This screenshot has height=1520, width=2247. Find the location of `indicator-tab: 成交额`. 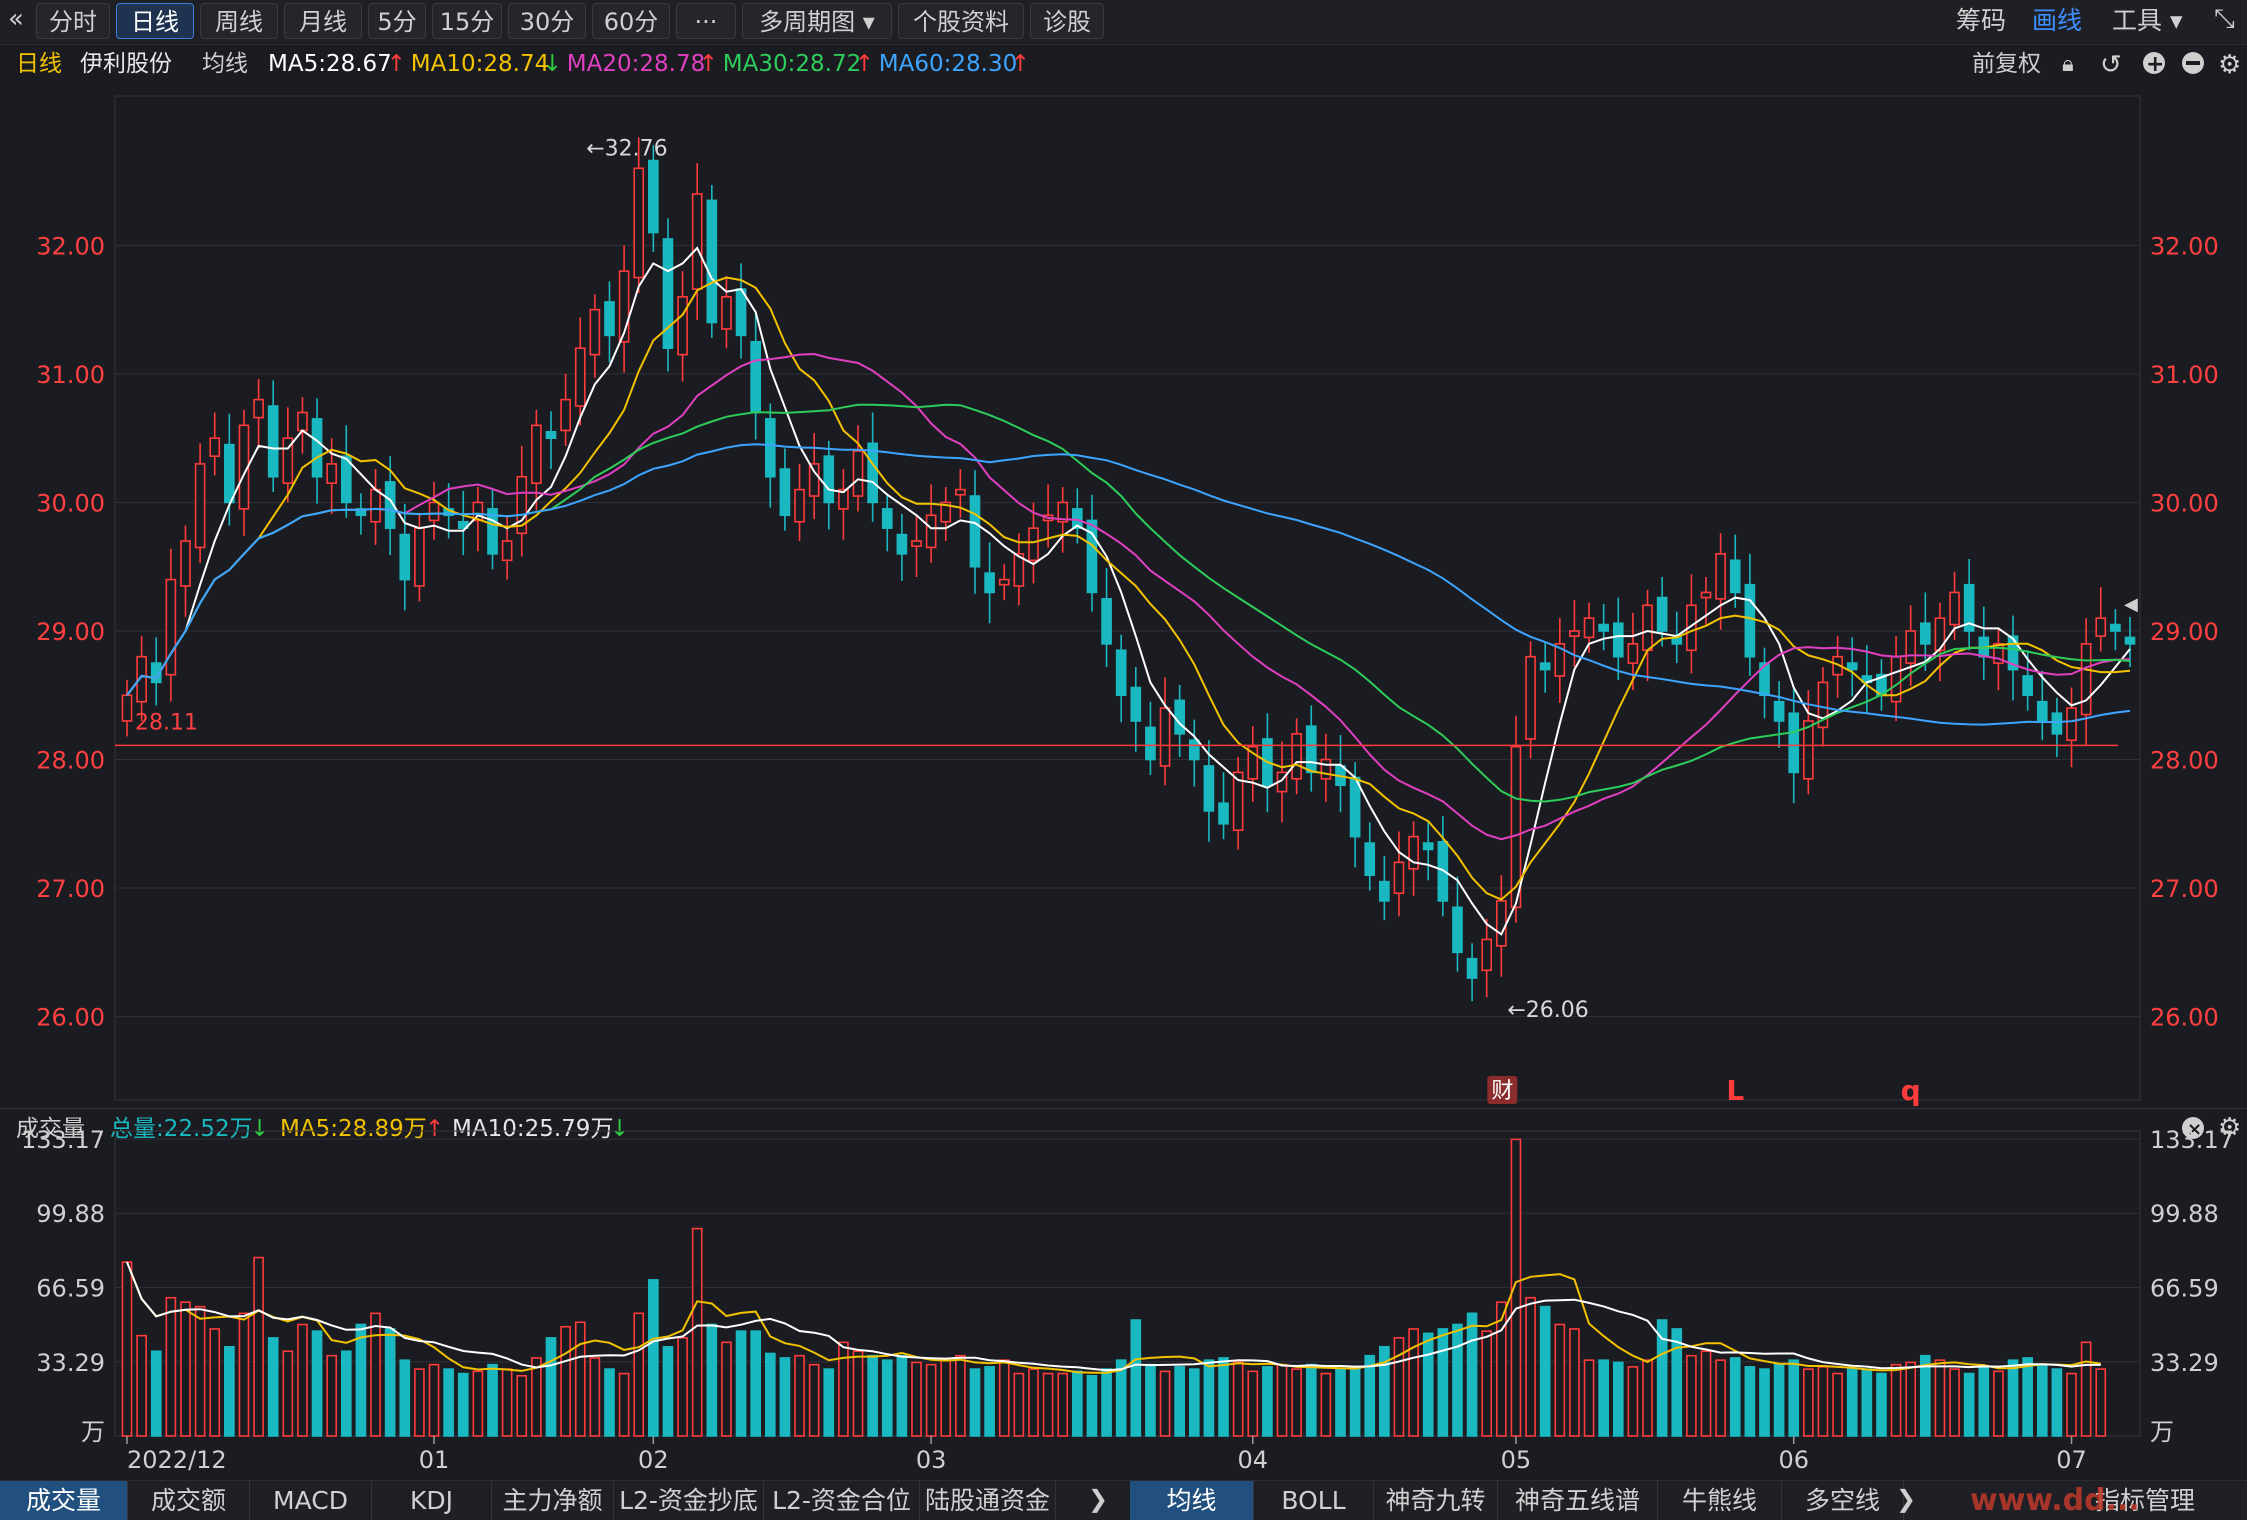

indicator-tab: 成交额 is located at coordinates (189, 1500).